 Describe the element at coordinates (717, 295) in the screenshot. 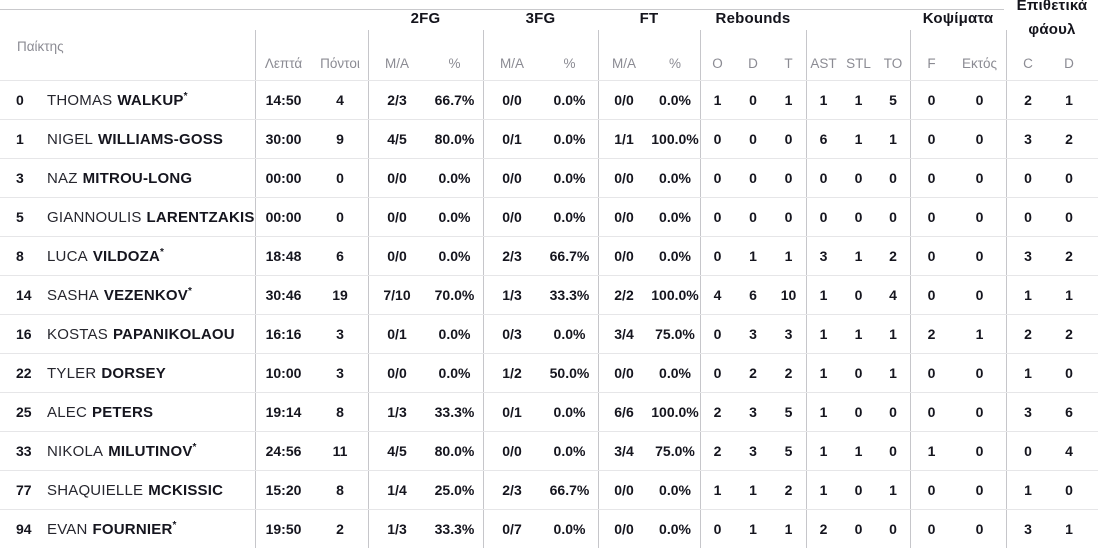

I see `offensive-rebounds-cell: 4` at that location.